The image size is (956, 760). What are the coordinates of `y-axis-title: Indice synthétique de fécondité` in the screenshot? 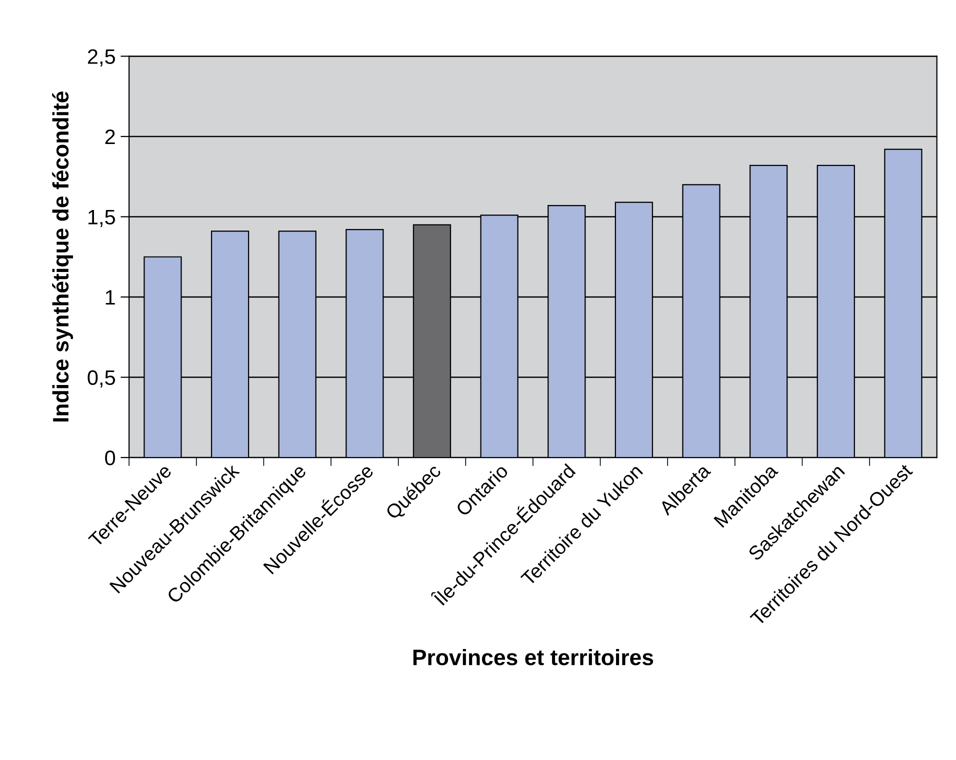 It's located at (63, 257).